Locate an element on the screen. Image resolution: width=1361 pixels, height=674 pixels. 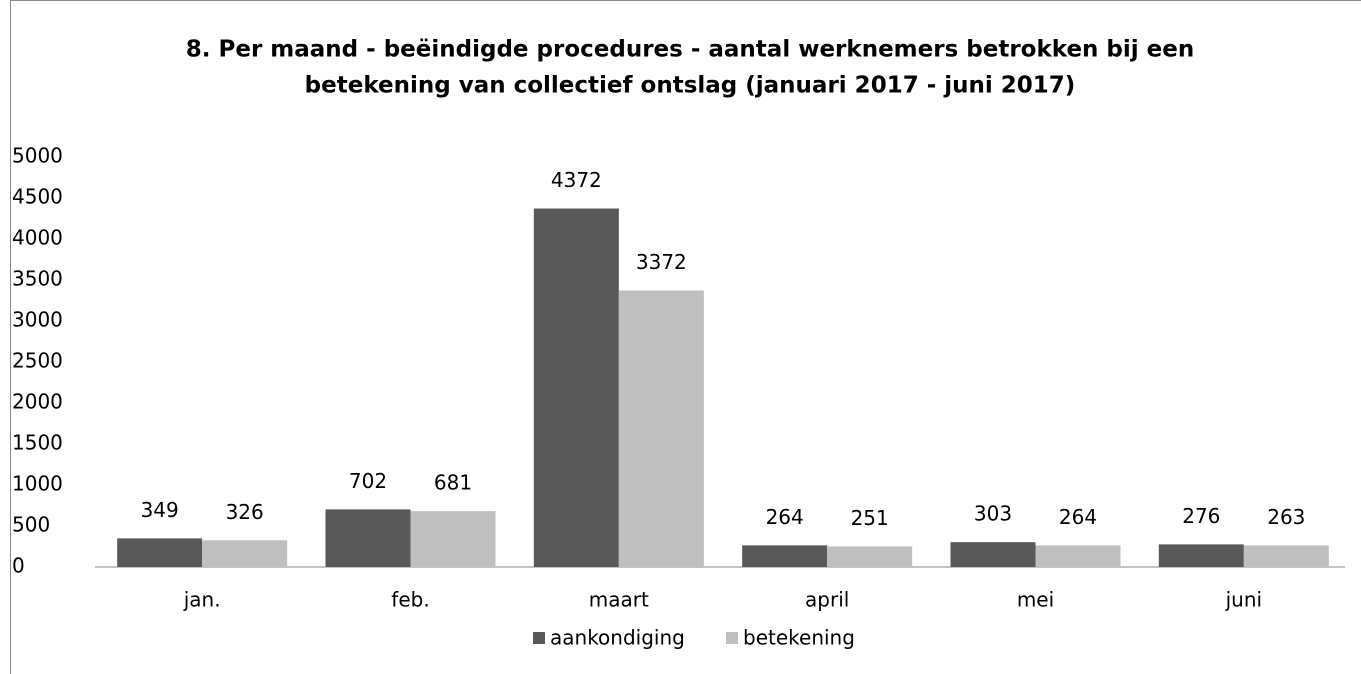
x-tick-label: mei is located at coordinates (1035, 600).